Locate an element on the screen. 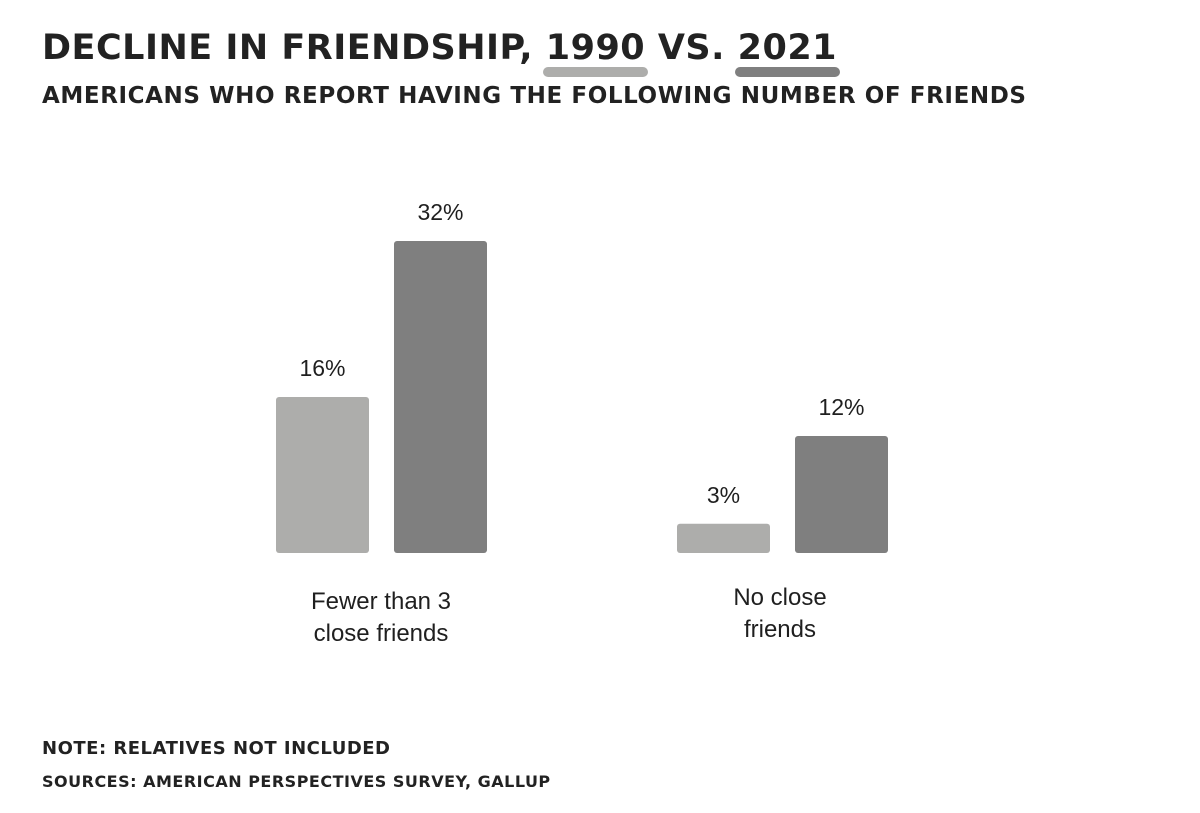  bar-2021-no-close-friends is located at coordinates (841, 494).